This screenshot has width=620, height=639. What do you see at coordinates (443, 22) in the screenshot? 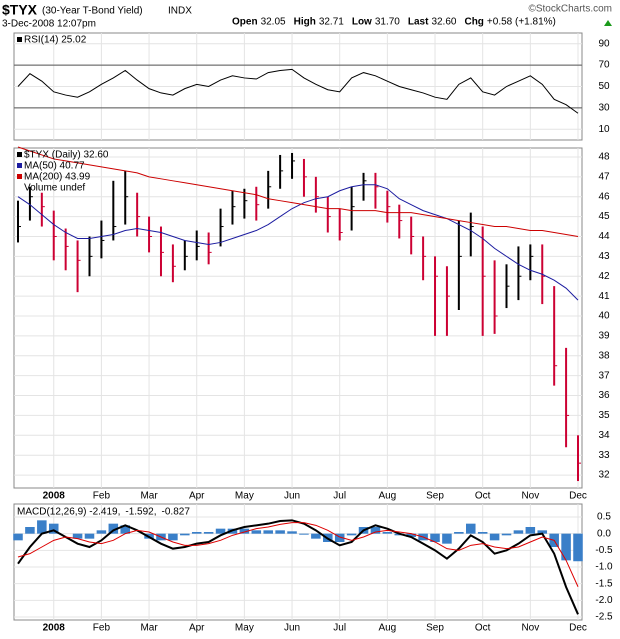
I see `quote-value: 32.60` at bounding box center [443, 22].